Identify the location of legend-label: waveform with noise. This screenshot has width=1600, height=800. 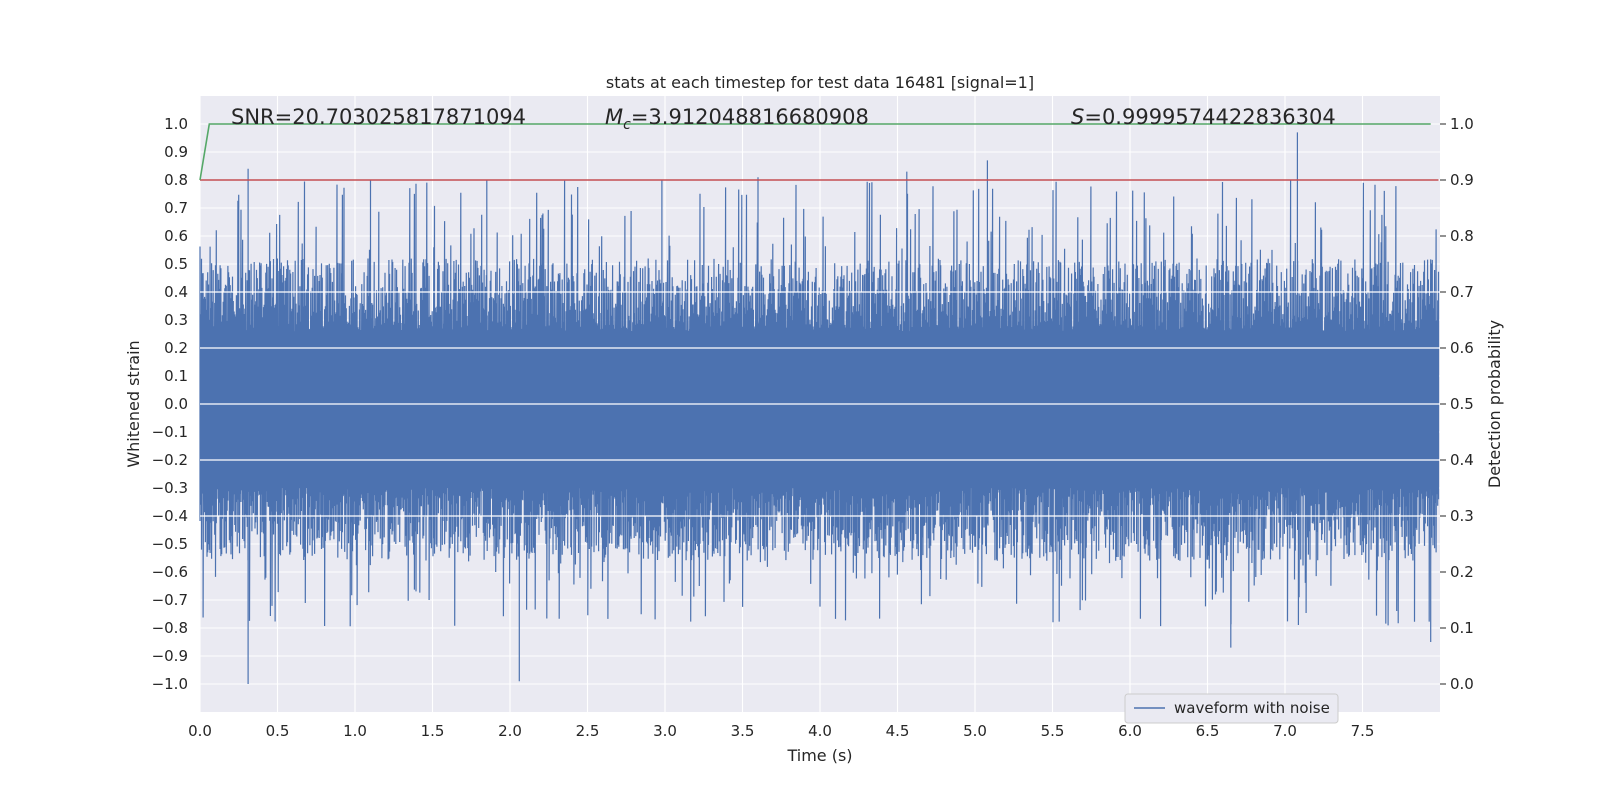
(1252, 708).